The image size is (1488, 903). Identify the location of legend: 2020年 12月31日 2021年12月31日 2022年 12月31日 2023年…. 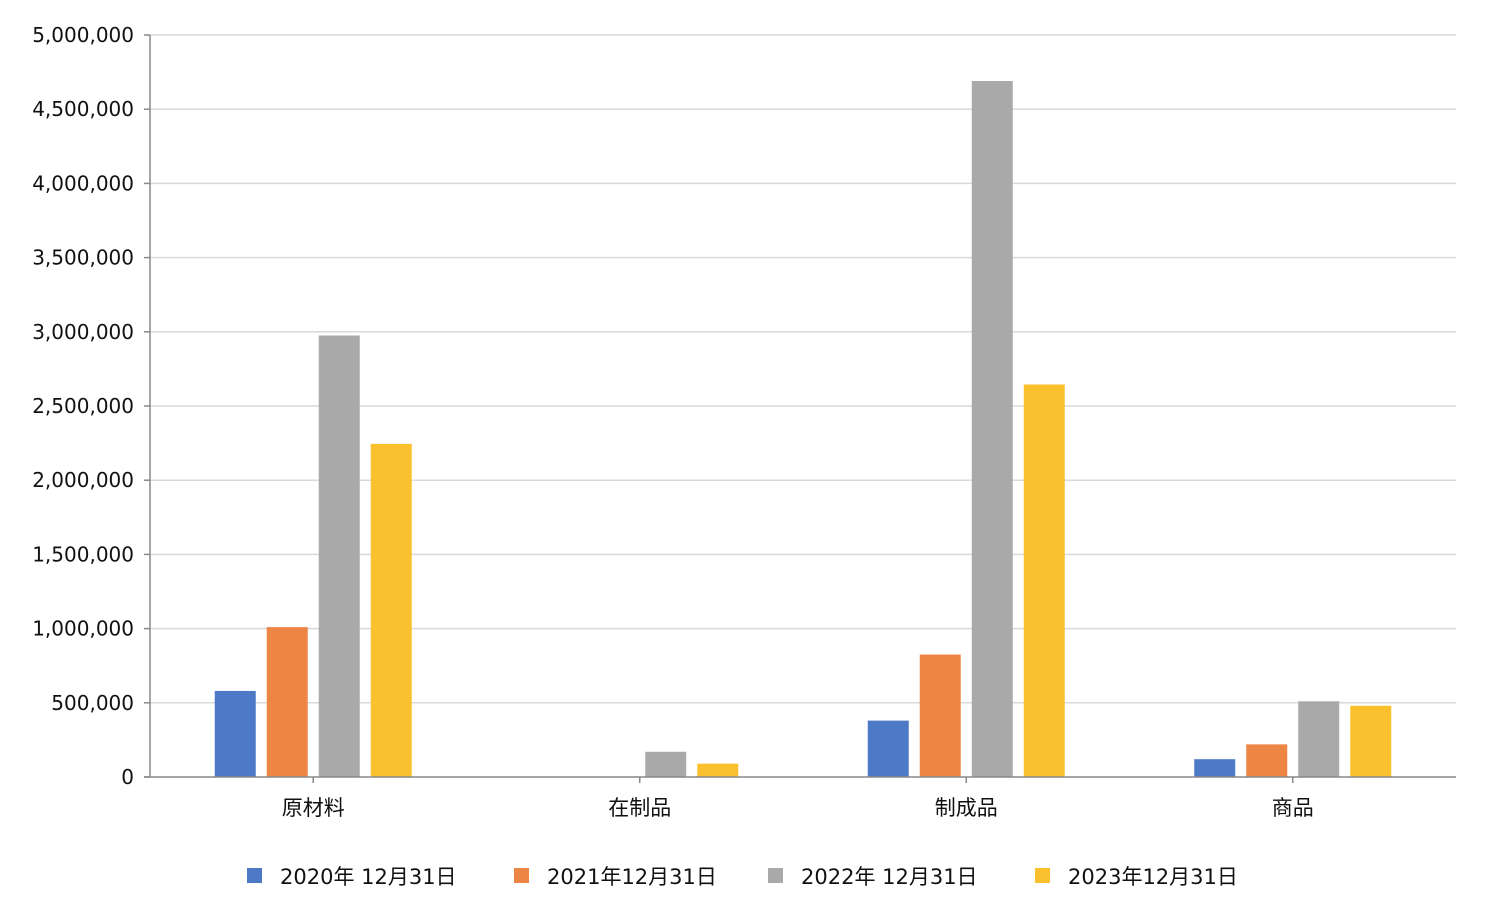
(742, 877).